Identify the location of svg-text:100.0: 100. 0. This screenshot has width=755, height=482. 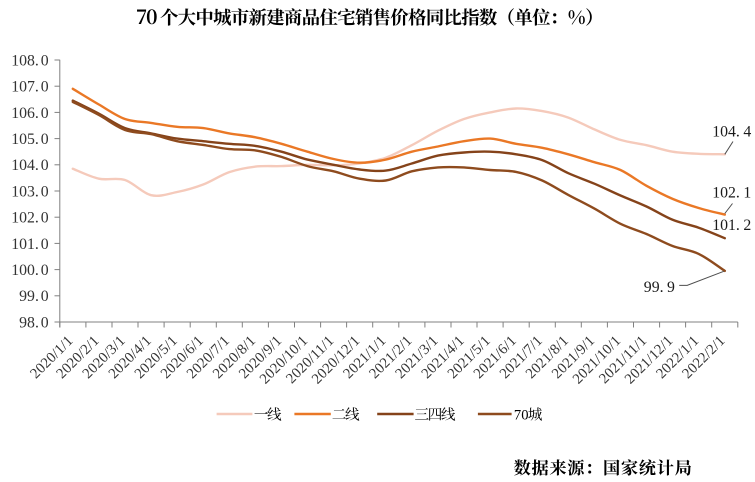
(29, 270).